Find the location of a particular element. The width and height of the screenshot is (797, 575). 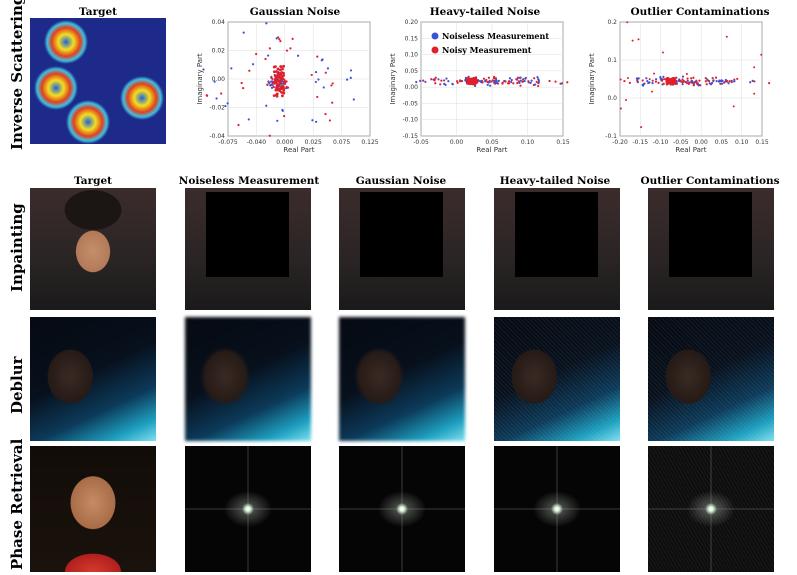

phase-noiseless-image is located at coordinates (248, 509).